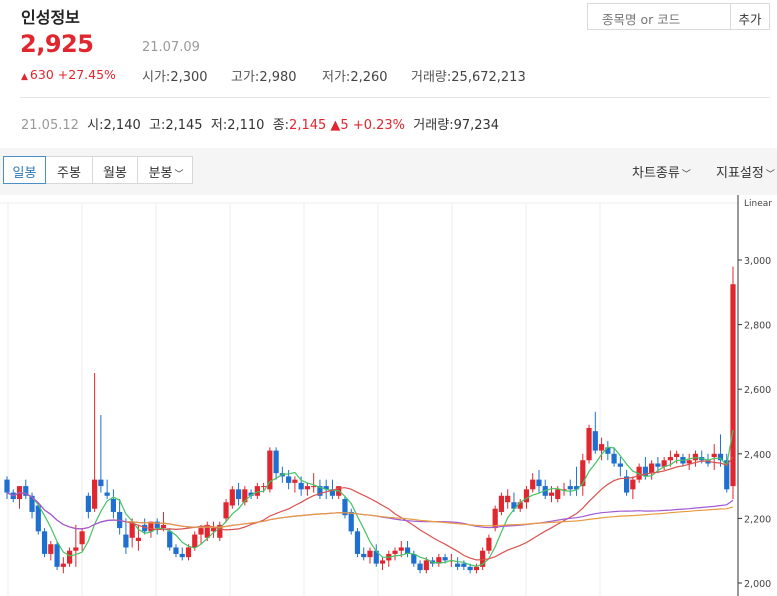  Describe the element at coordinates (24, 77) in the screenshot. I see `up-triangle-icon: ▲` at that location.